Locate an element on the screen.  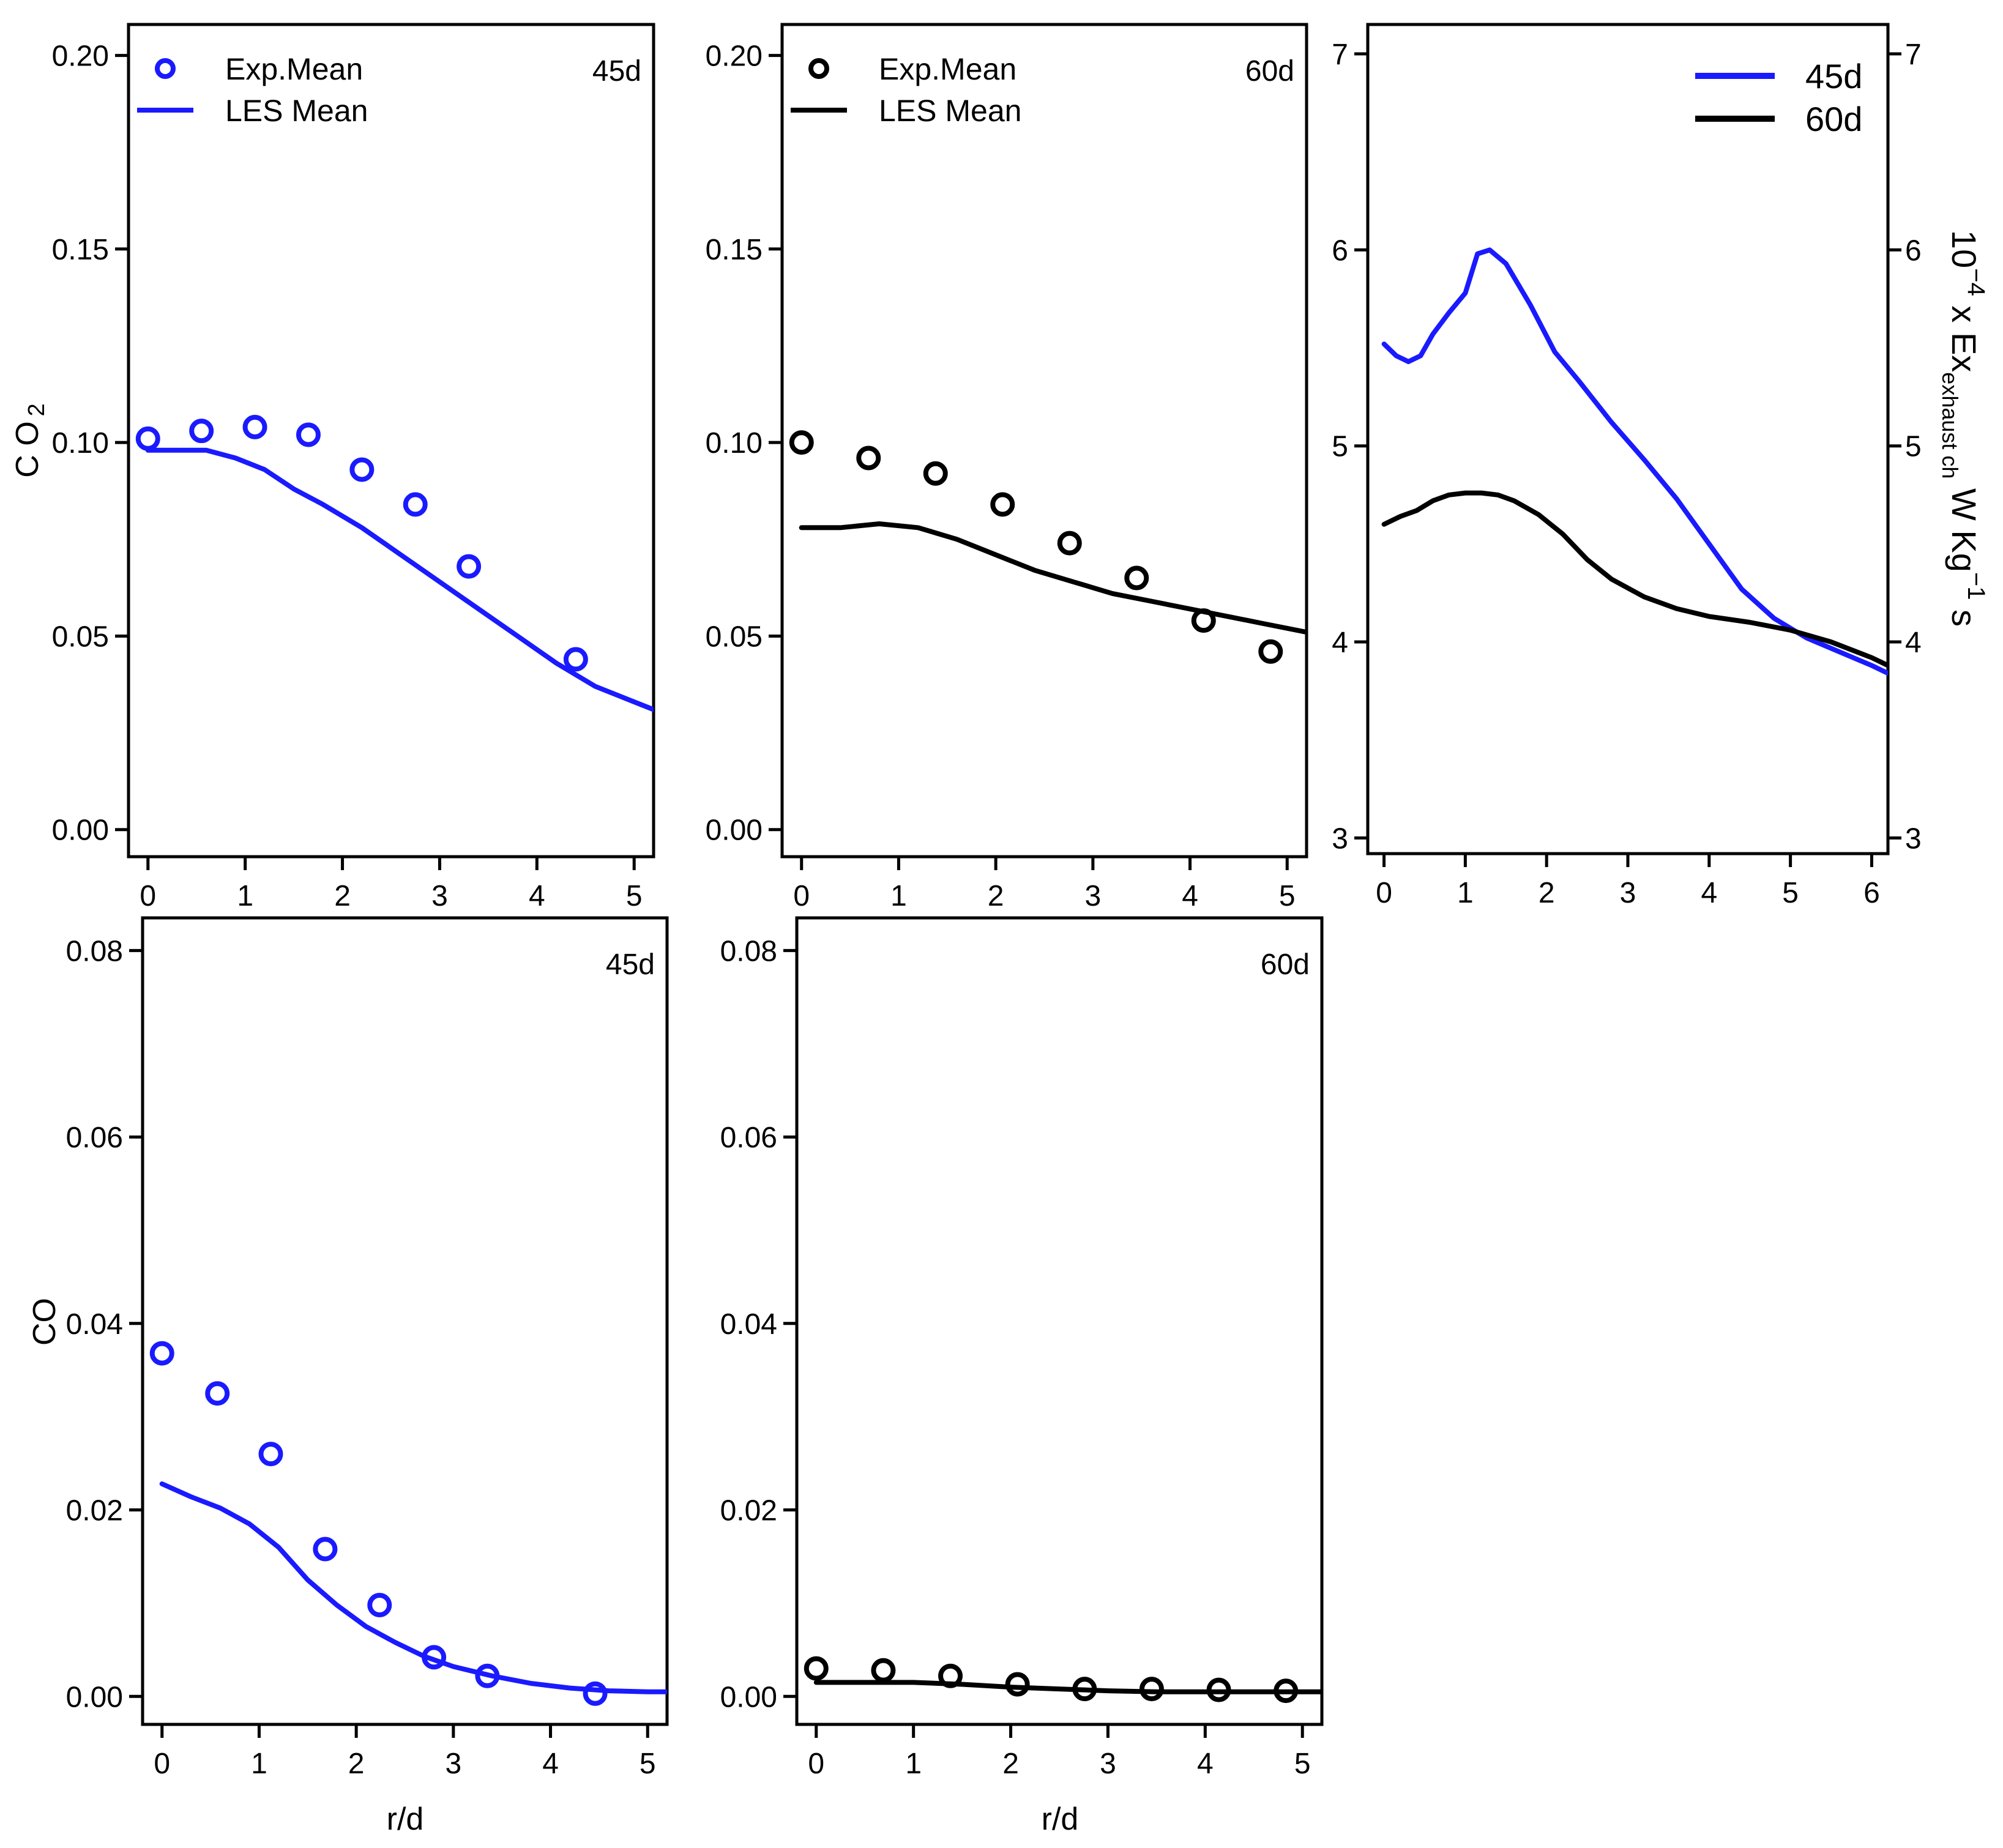
x-tick-label: 6 is located at coordinates (1871, 893).